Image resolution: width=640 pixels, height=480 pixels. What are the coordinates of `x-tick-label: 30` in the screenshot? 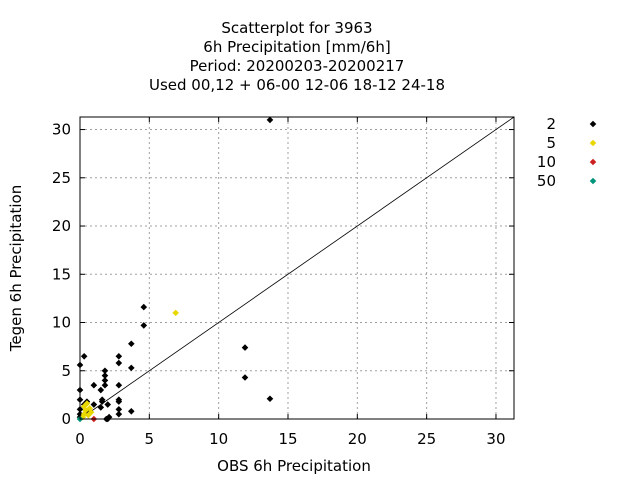 It's located at (495, 439).